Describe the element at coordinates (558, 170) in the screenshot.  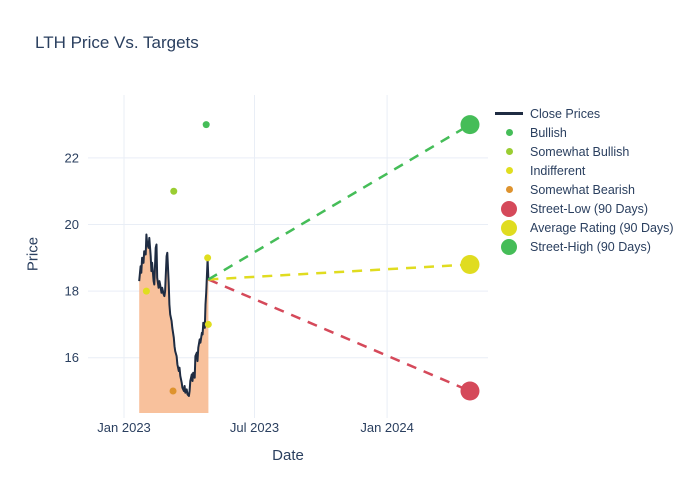
I see `legend-label: Indifferent` at that location.